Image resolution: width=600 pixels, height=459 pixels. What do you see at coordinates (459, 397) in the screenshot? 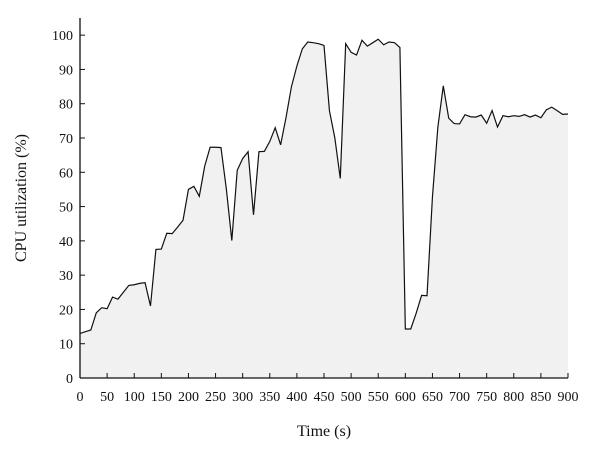
I see `x-tick-label: 700` at bounding box center [459, 397].